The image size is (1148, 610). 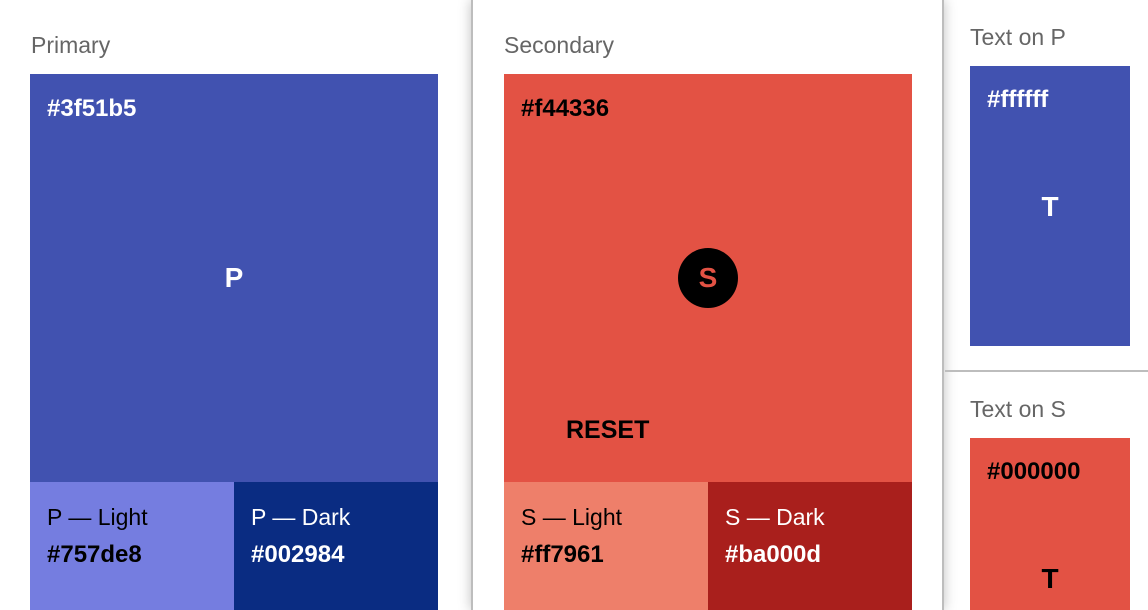 I want to click on primary-light-swatch: P — Light #757de8, so click(x=132, y=546).